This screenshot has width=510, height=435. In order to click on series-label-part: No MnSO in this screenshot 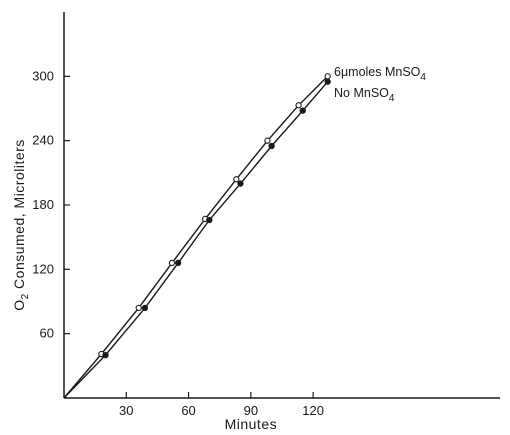, I will do `click(361, 93)`.